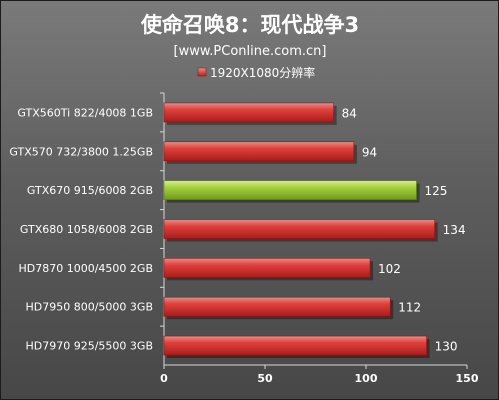 This screenshot has height=400, width=499. Describe the element at coordinates (86, 268) in the screenshot. I see `category-label: HD7870 1000/4500 2GB` at that location.